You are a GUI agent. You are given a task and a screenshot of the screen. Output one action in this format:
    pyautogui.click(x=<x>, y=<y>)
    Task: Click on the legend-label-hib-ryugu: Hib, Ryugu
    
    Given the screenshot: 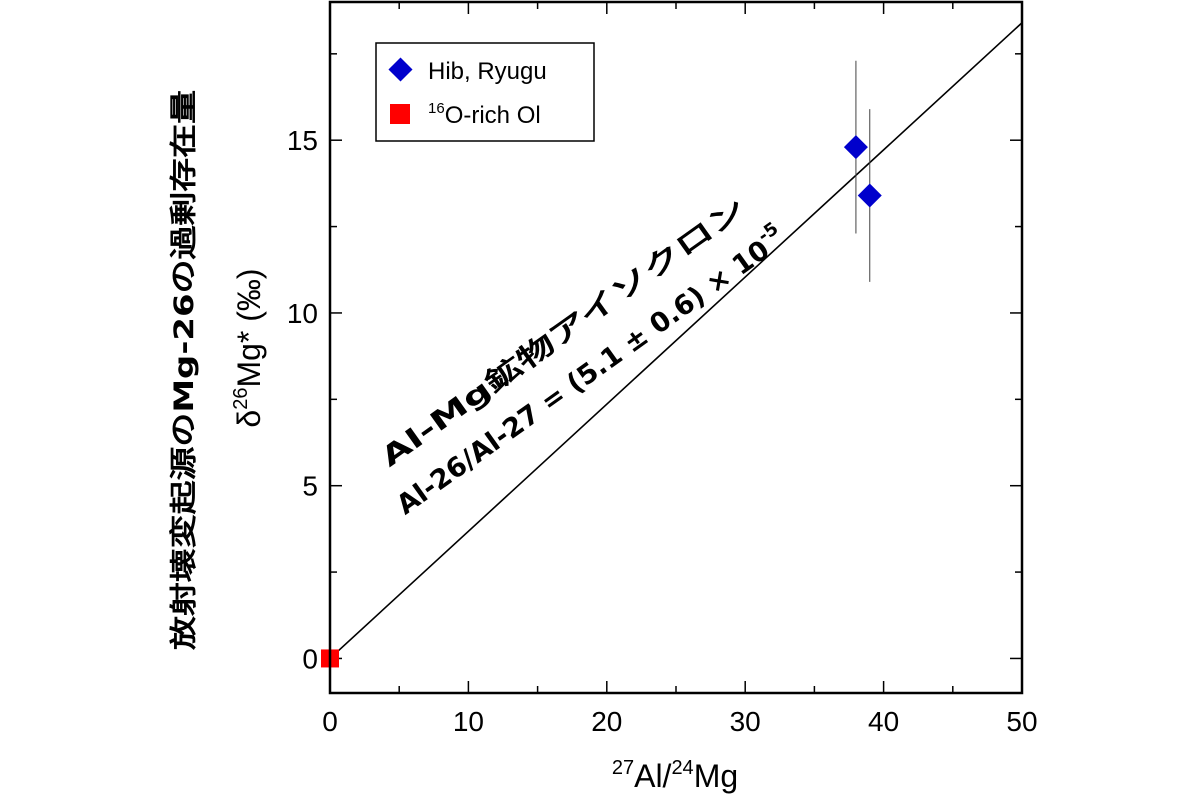 What is the action you would take?
    pyautogui.click(x=487, y=71)
    